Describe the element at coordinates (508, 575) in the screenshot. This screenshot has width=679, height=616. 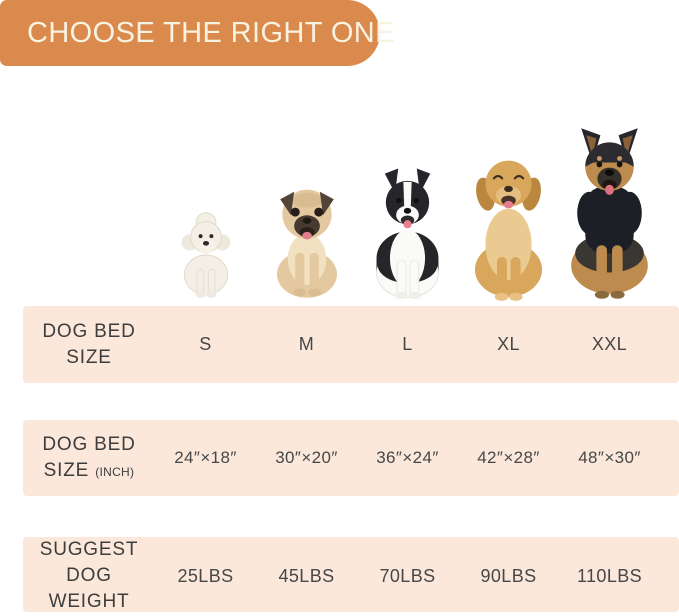
I see `weight-value-xl: 90LBS` at that location.